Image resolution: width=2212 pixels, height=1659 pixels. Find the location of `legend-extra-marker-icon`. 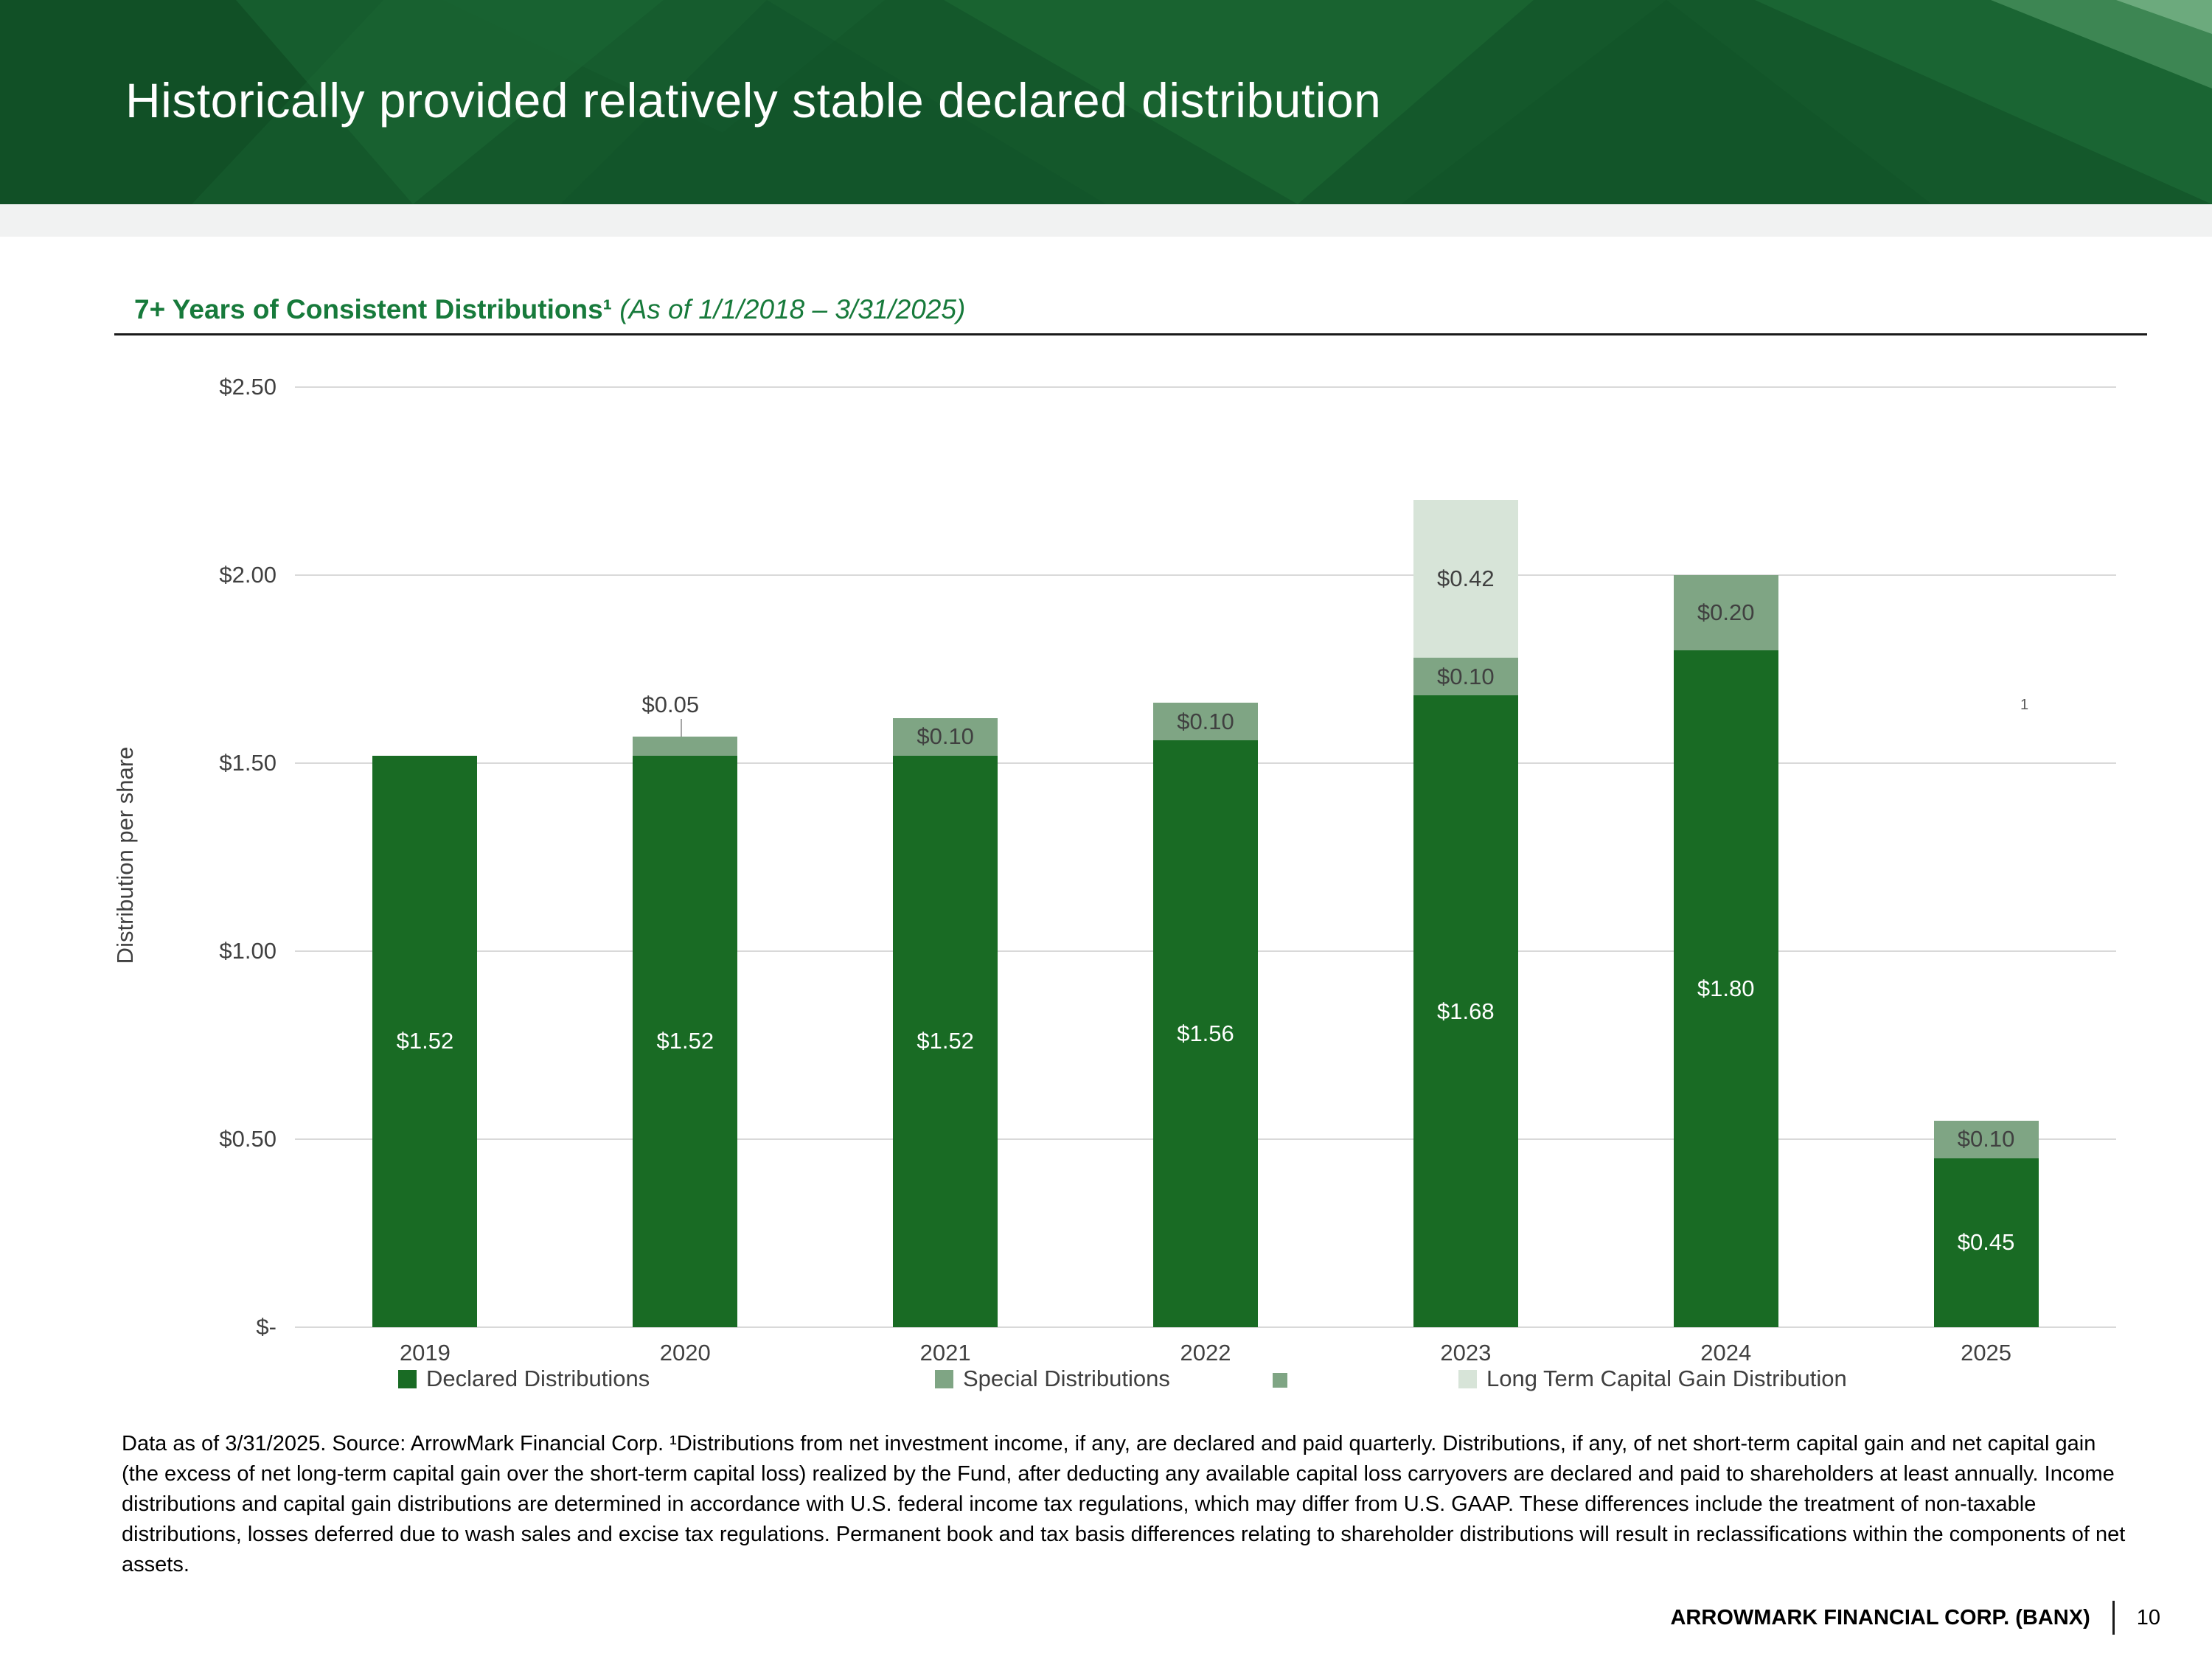

legend-extra-marker-icon is located at coordinates (1280, 1380).